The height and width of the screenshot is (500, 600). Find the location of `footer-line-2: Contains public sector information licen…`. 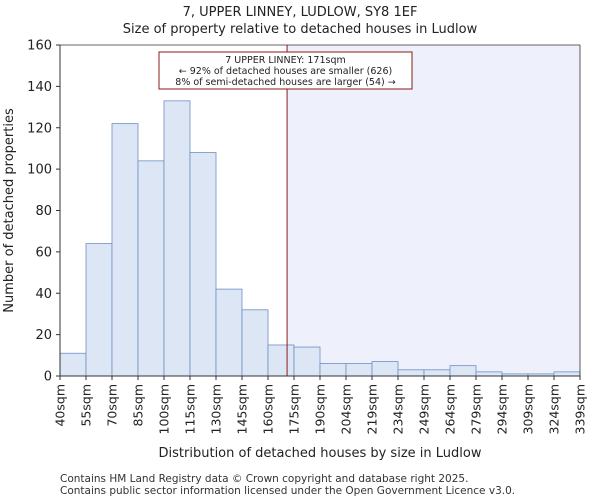

footer-line-2: Contains public sector information licen… is located at coordinates (288, 491).